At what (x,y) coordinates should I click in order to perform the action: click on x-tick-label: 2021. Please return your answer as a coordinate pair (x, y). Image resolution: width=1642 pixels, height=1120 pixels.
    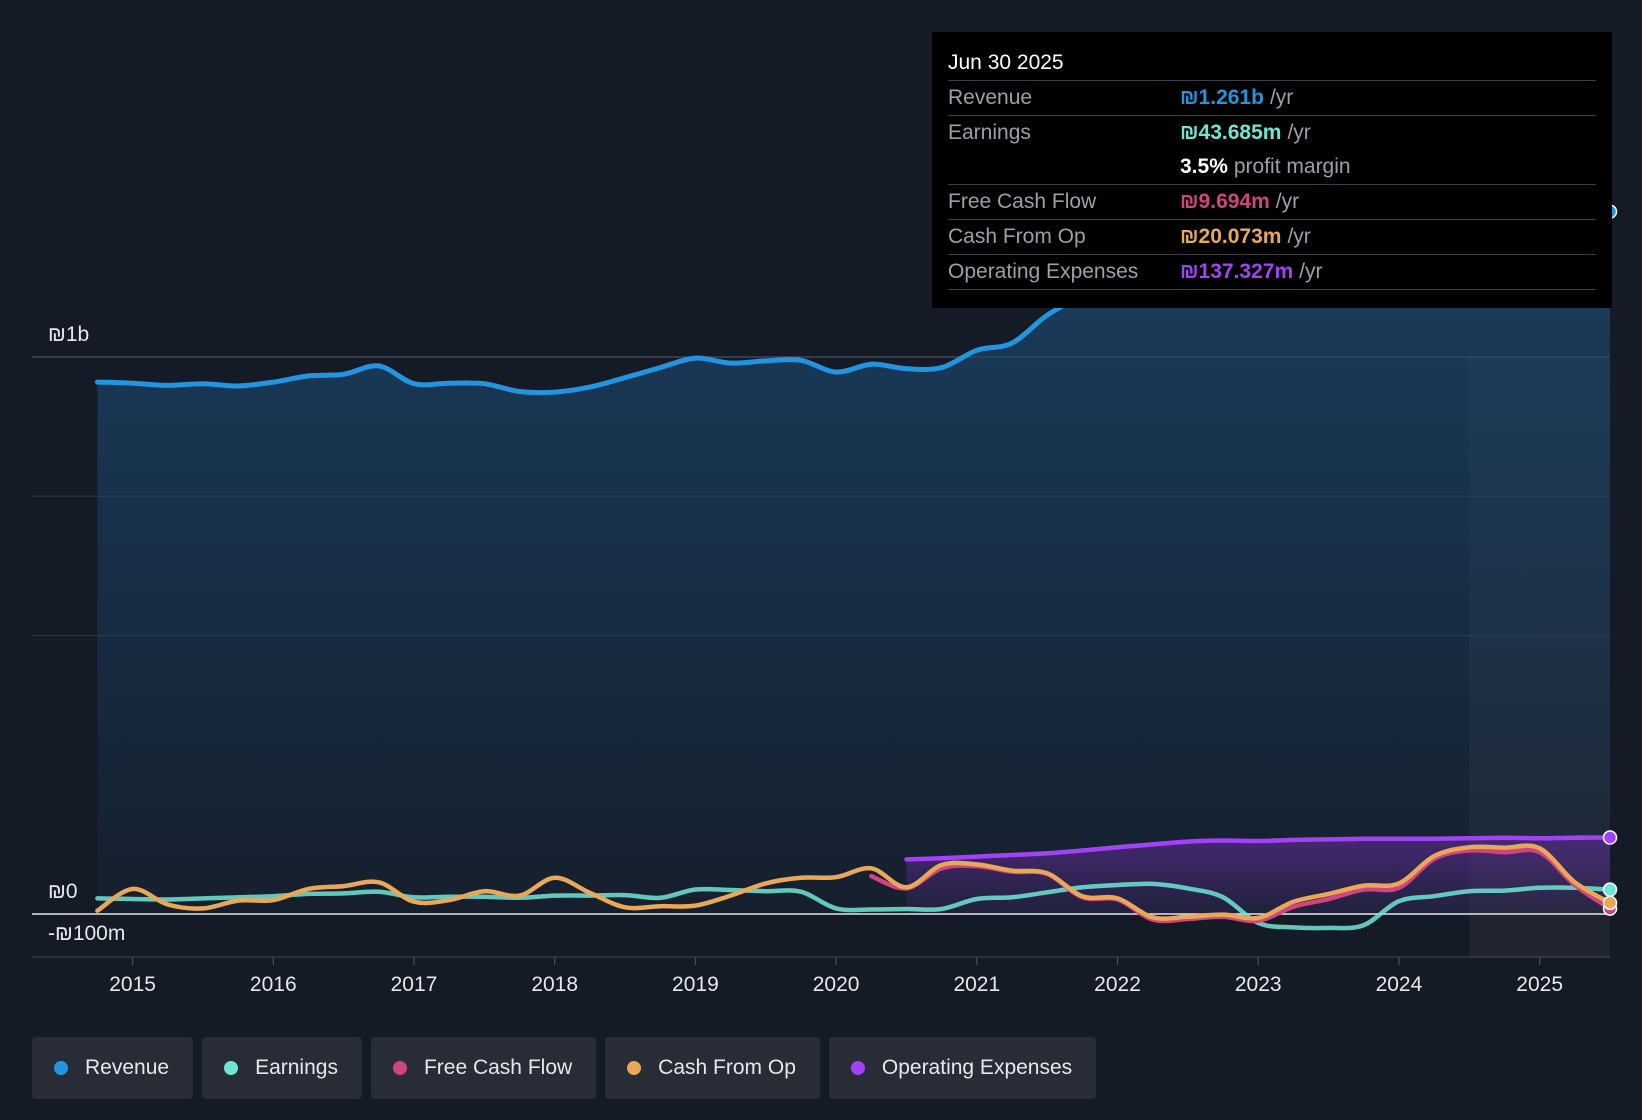
    Looking at the image, I should click on (976, 984).